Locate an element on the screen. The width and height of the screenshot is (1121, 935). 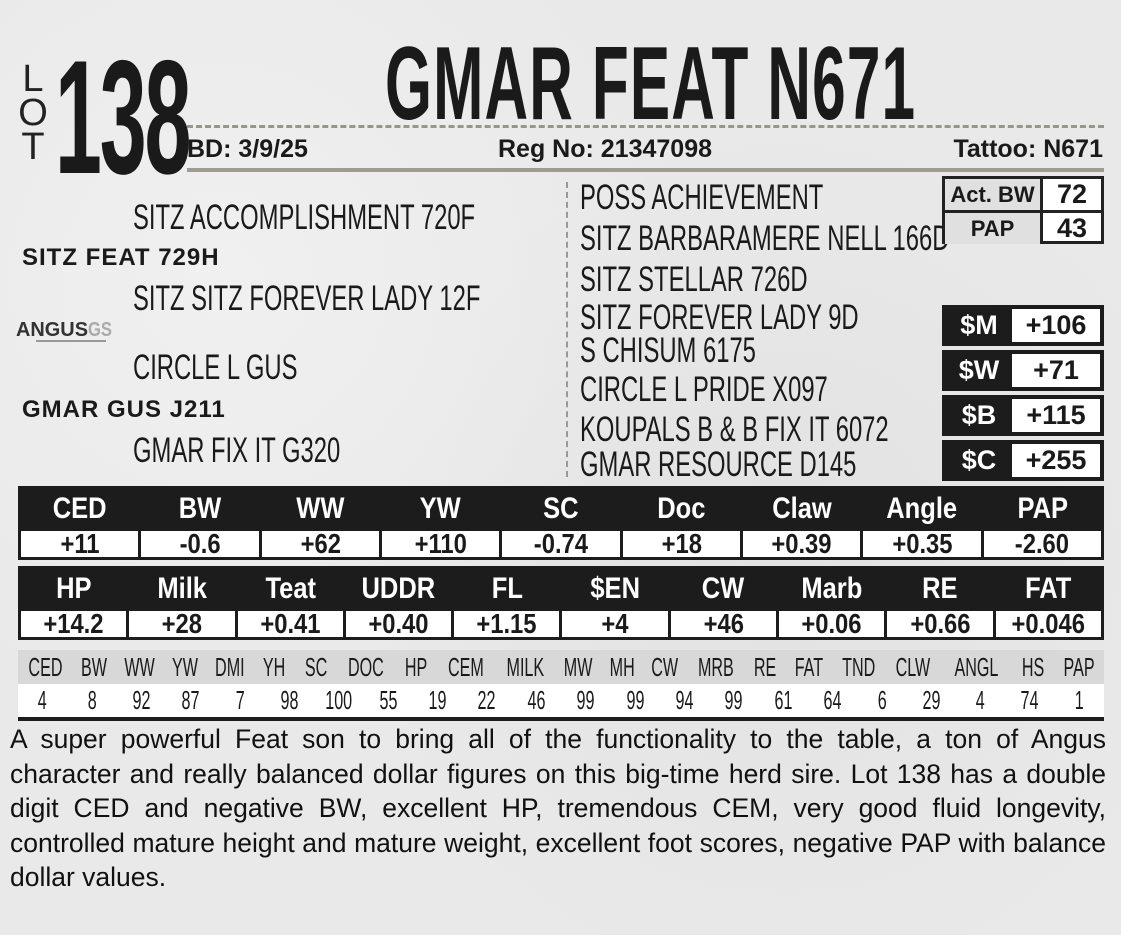
epd-header: Claw is located at coordinates (801, 509).